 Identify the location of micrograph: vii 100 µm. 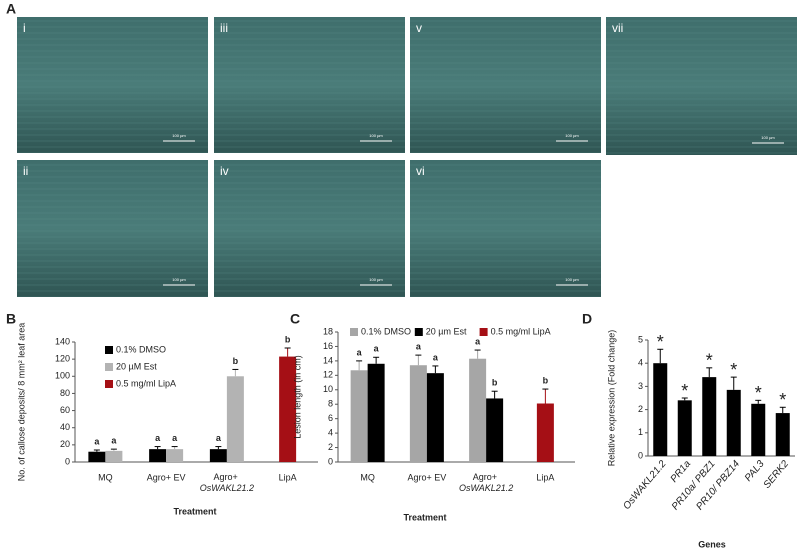
(701, 86).